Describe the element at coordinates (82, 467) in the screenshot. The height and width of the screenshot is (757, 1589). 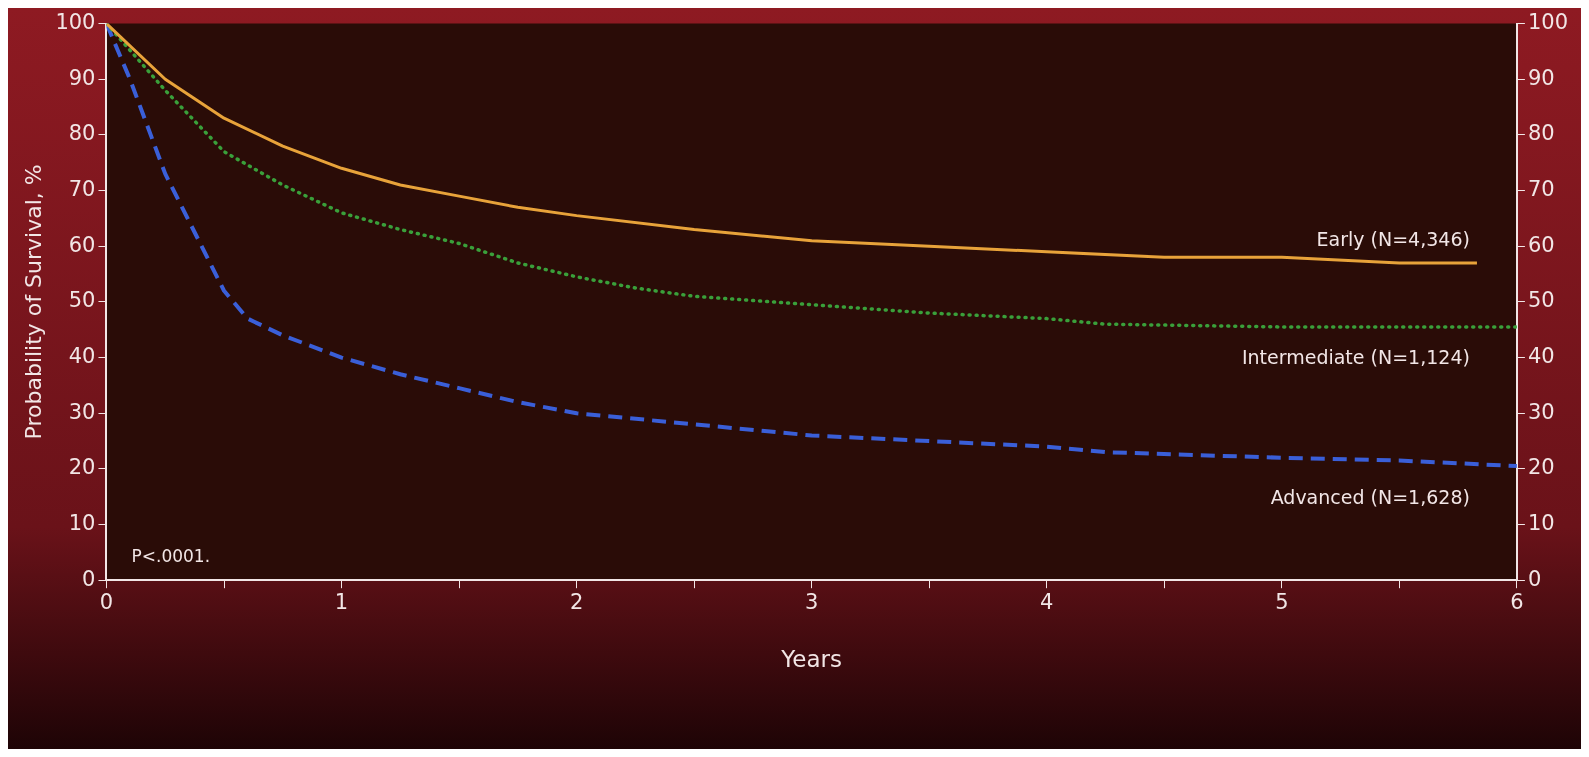
I see `y-tick-label: 20` at that location.